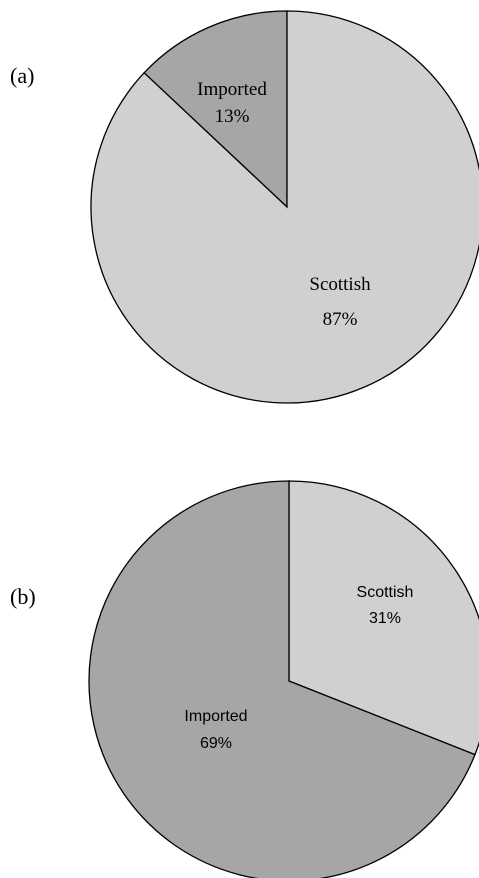  I want to click on pie-a-label-imported-name: Imported, so click(232, 89).